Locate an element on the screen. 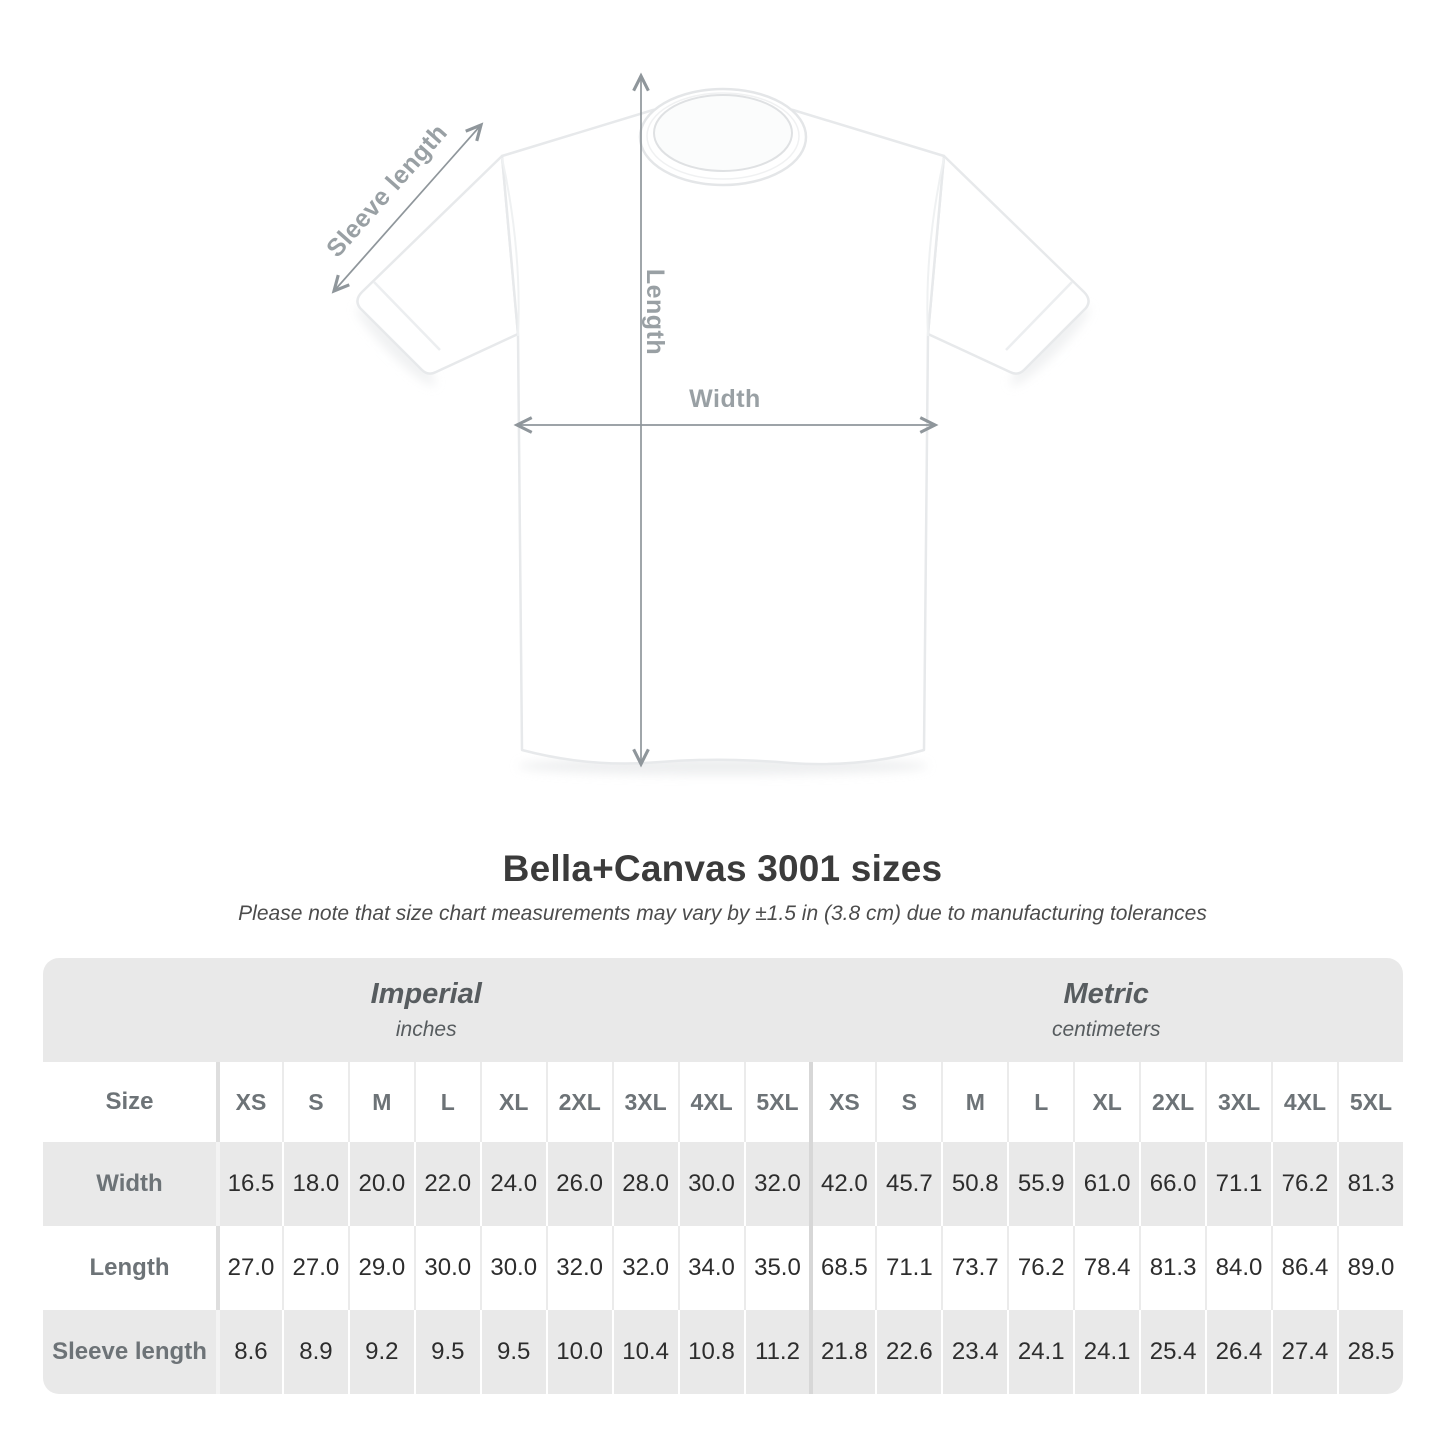  table-cell: 8.6 is located at coordinates (249, 1352).